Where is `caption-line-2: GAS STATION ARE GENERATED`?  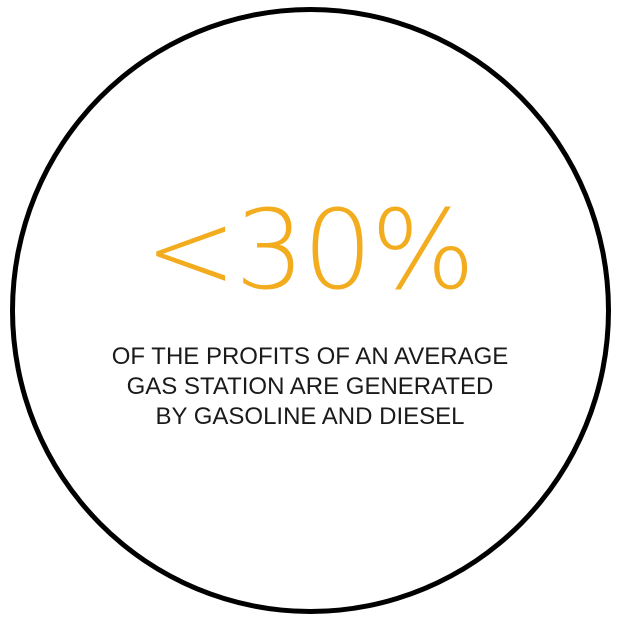
caption-line-2: GAS STATION ARE GENERATED is located at coordinates (310, 386).